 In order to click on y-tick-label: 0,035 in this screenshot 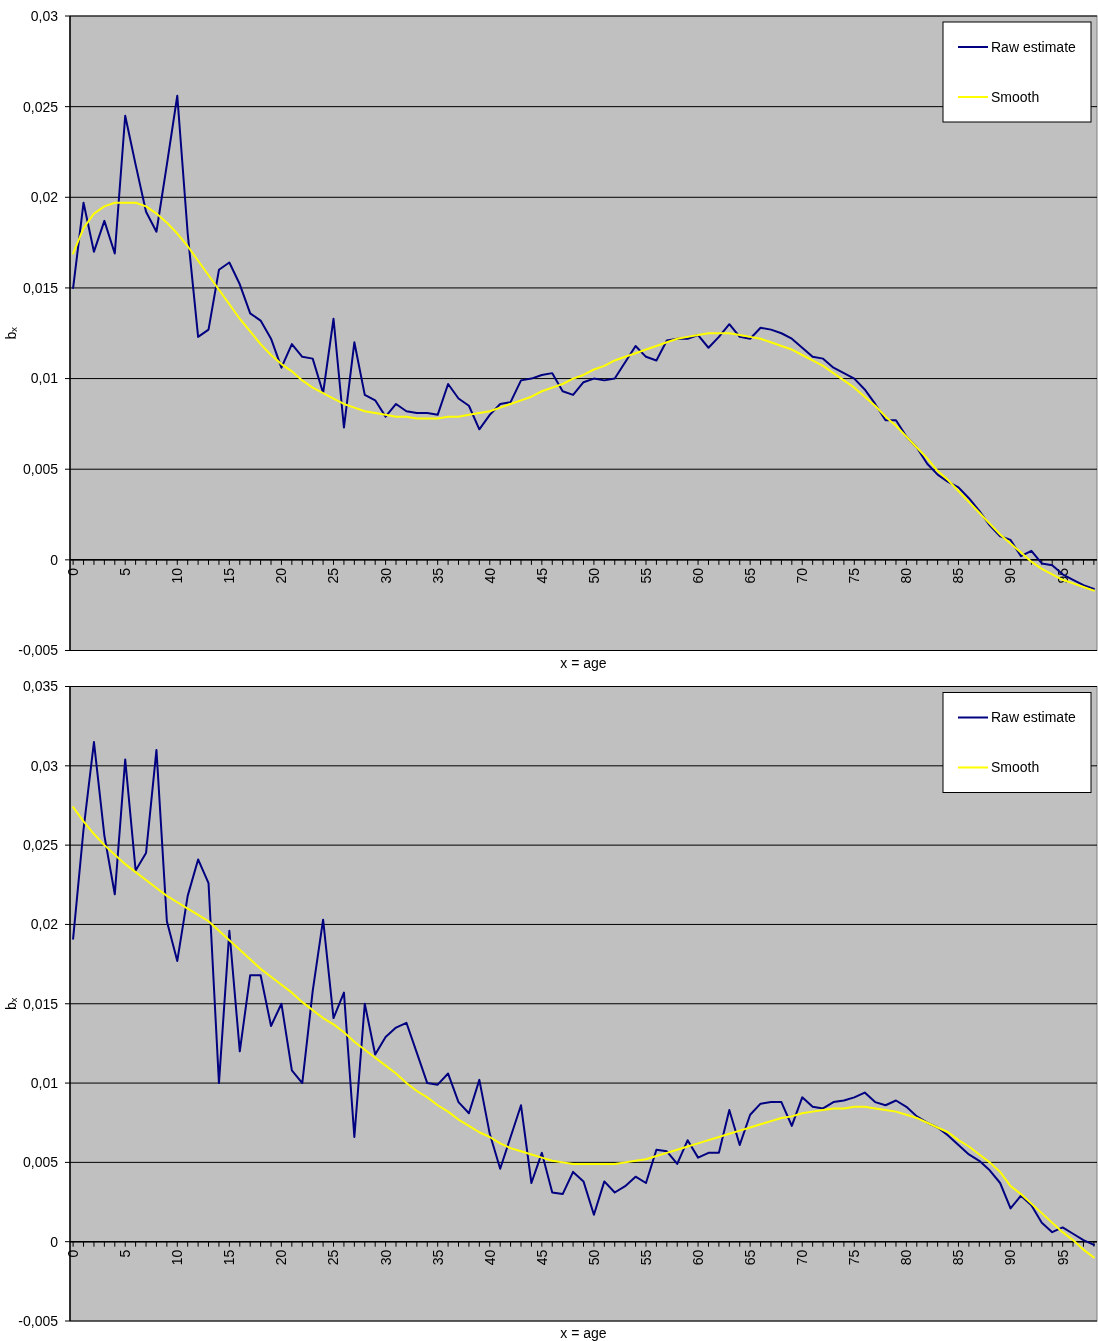, I will do `click(40, 686)`.